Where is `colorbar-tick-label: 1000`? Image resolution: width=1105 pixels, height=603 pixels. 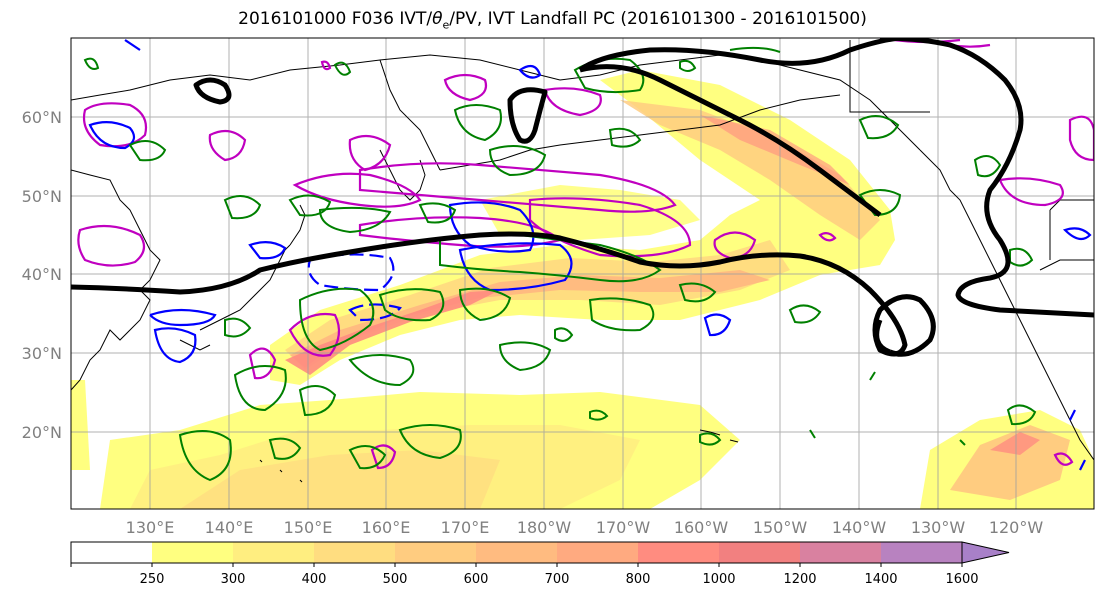
colorbar-tick-label: 1000 is located at coordinates (718, 579).